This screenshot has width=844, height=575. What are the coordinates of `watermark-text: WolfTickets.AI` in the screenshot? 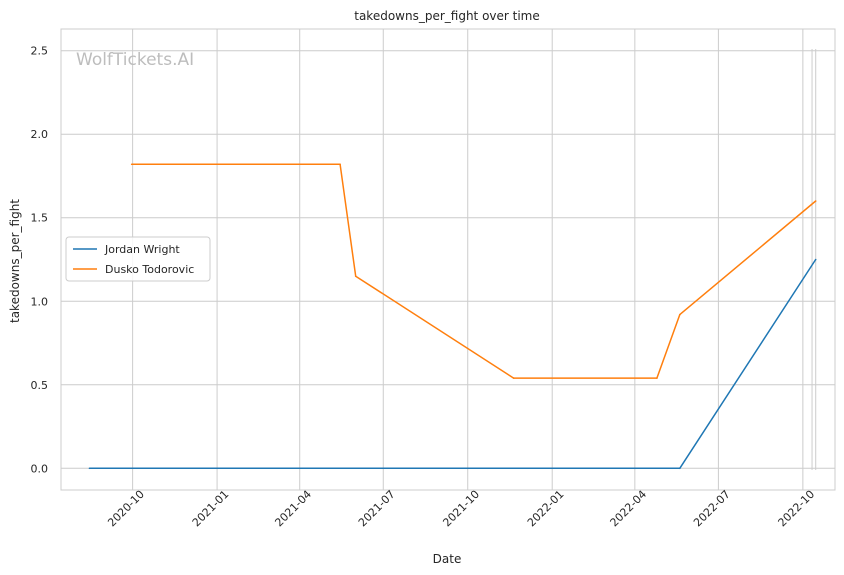 It's located at (135, 60).